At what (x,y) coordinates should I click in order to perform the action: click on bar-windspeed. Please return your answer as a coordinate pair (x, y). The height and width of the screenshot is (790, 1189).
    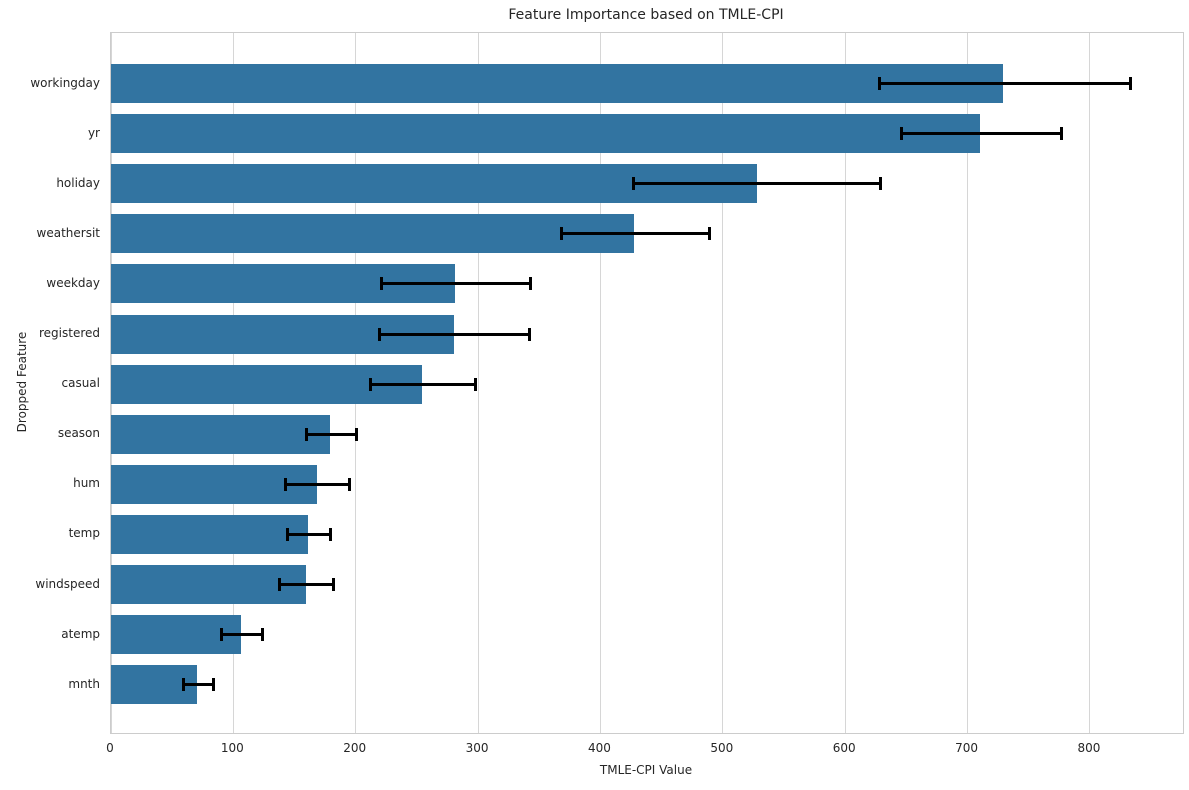
    Looking at the image, I should click on (208, 584).